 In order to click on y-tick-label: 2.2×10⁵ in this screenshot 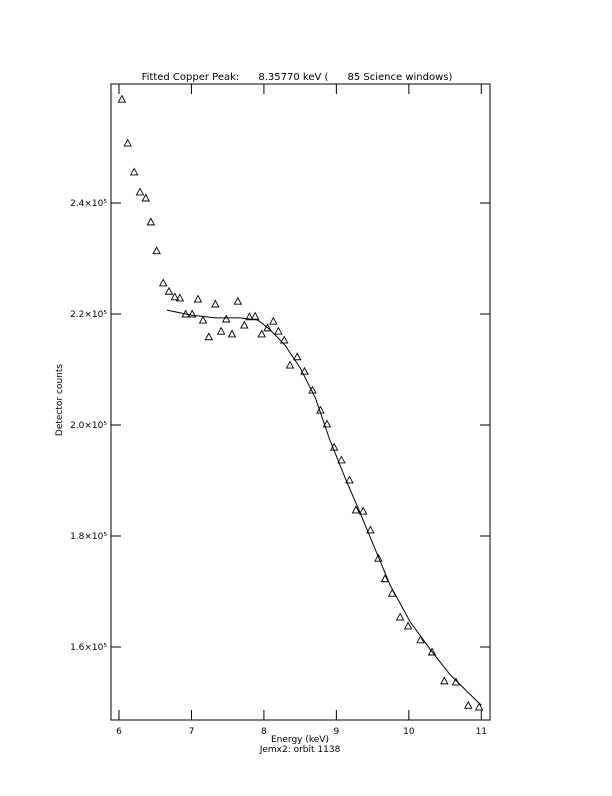, I will do `click(88, 315)`.